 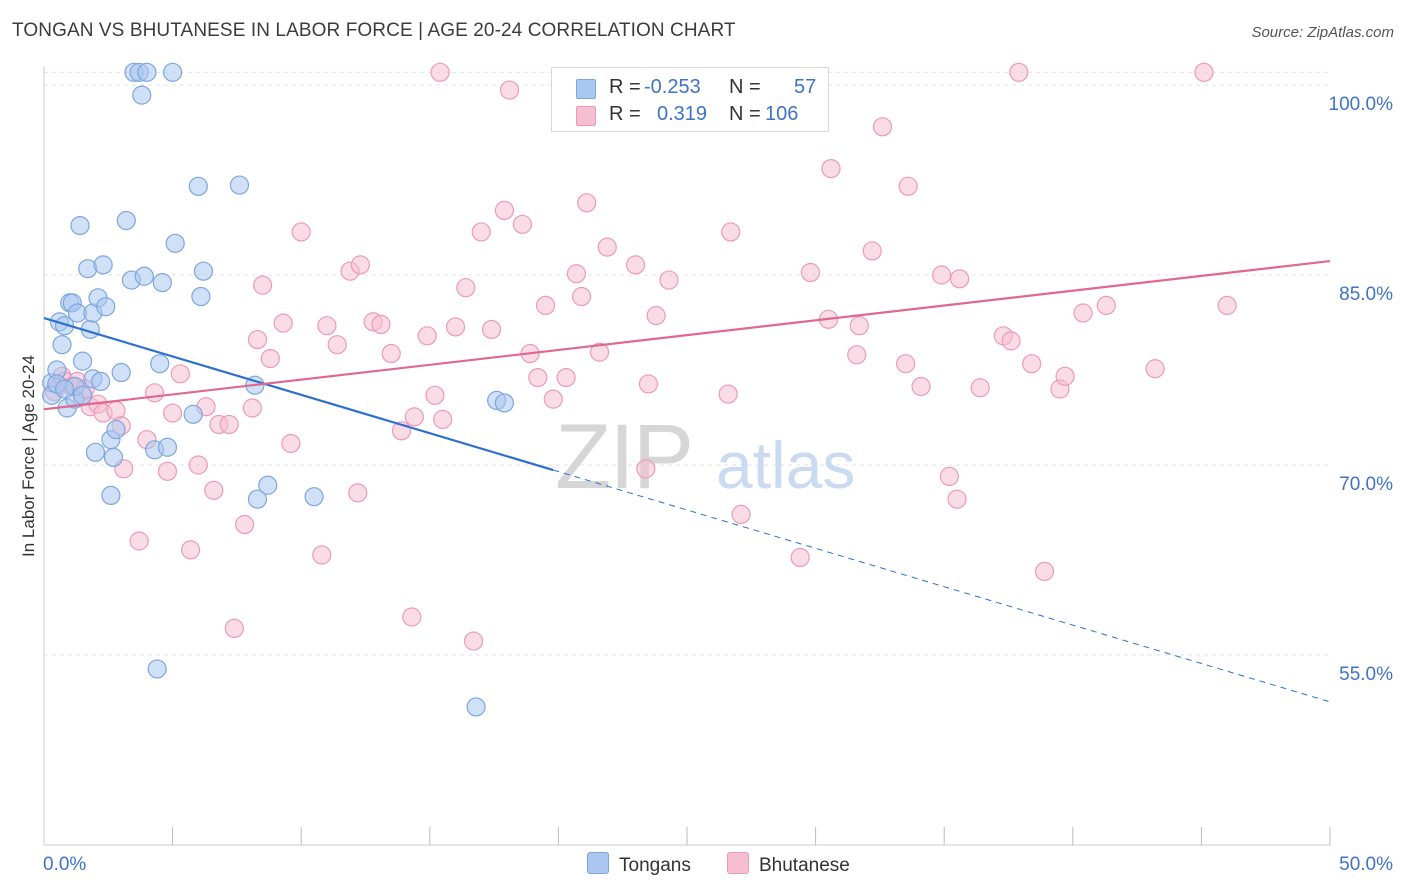 I want to click on y-tick-label: 55.0%, so click(x=1366, y=674).